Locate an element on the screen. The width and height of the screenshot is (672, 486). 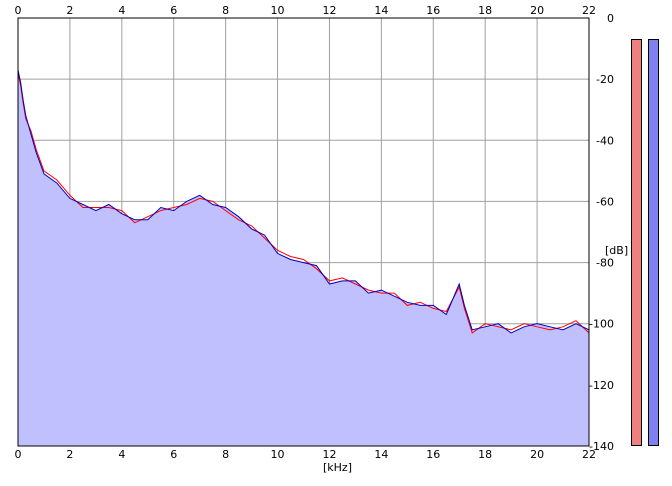
x-axis-label: [kHz] is located at coordinates (337, 467).